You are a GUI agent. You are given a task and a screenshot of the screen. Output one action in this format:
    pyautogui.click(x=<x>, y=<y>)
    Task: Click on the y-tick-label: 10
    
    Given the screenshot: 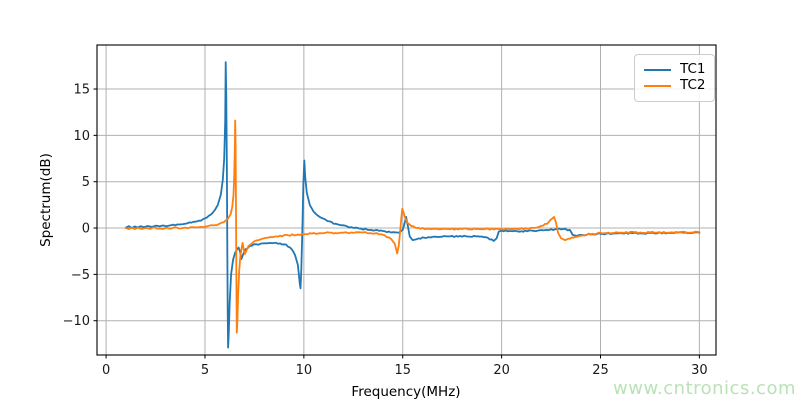 What is the action you would take?
    pyautogui.click(x=81, y=136)
    